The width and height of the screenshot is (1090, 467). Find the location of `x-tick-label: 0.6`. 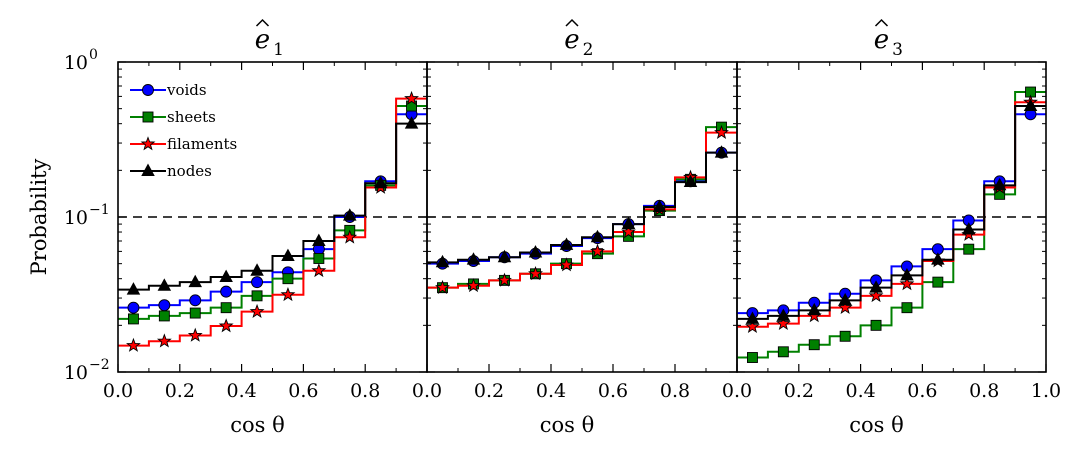

x-tick-label: 0.6 is located at coordinates (613, 391).